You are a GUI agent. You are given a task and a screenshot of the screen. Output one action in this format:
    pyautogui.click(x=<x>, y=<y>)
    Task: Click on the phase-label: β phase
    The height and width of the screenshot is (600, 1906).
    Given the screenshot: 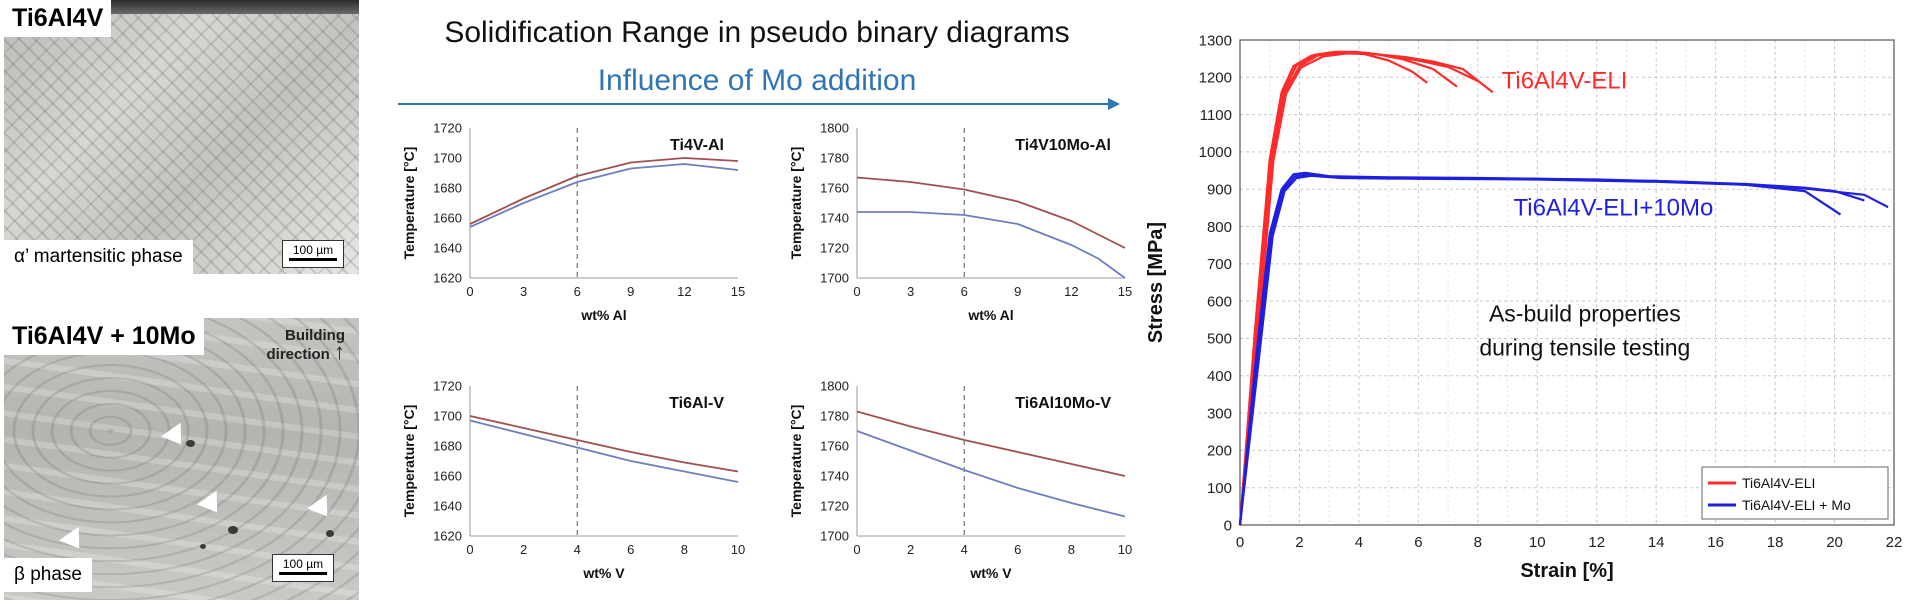 What is the action you would take?
    pyautogui.click(x=48, y=575)
    